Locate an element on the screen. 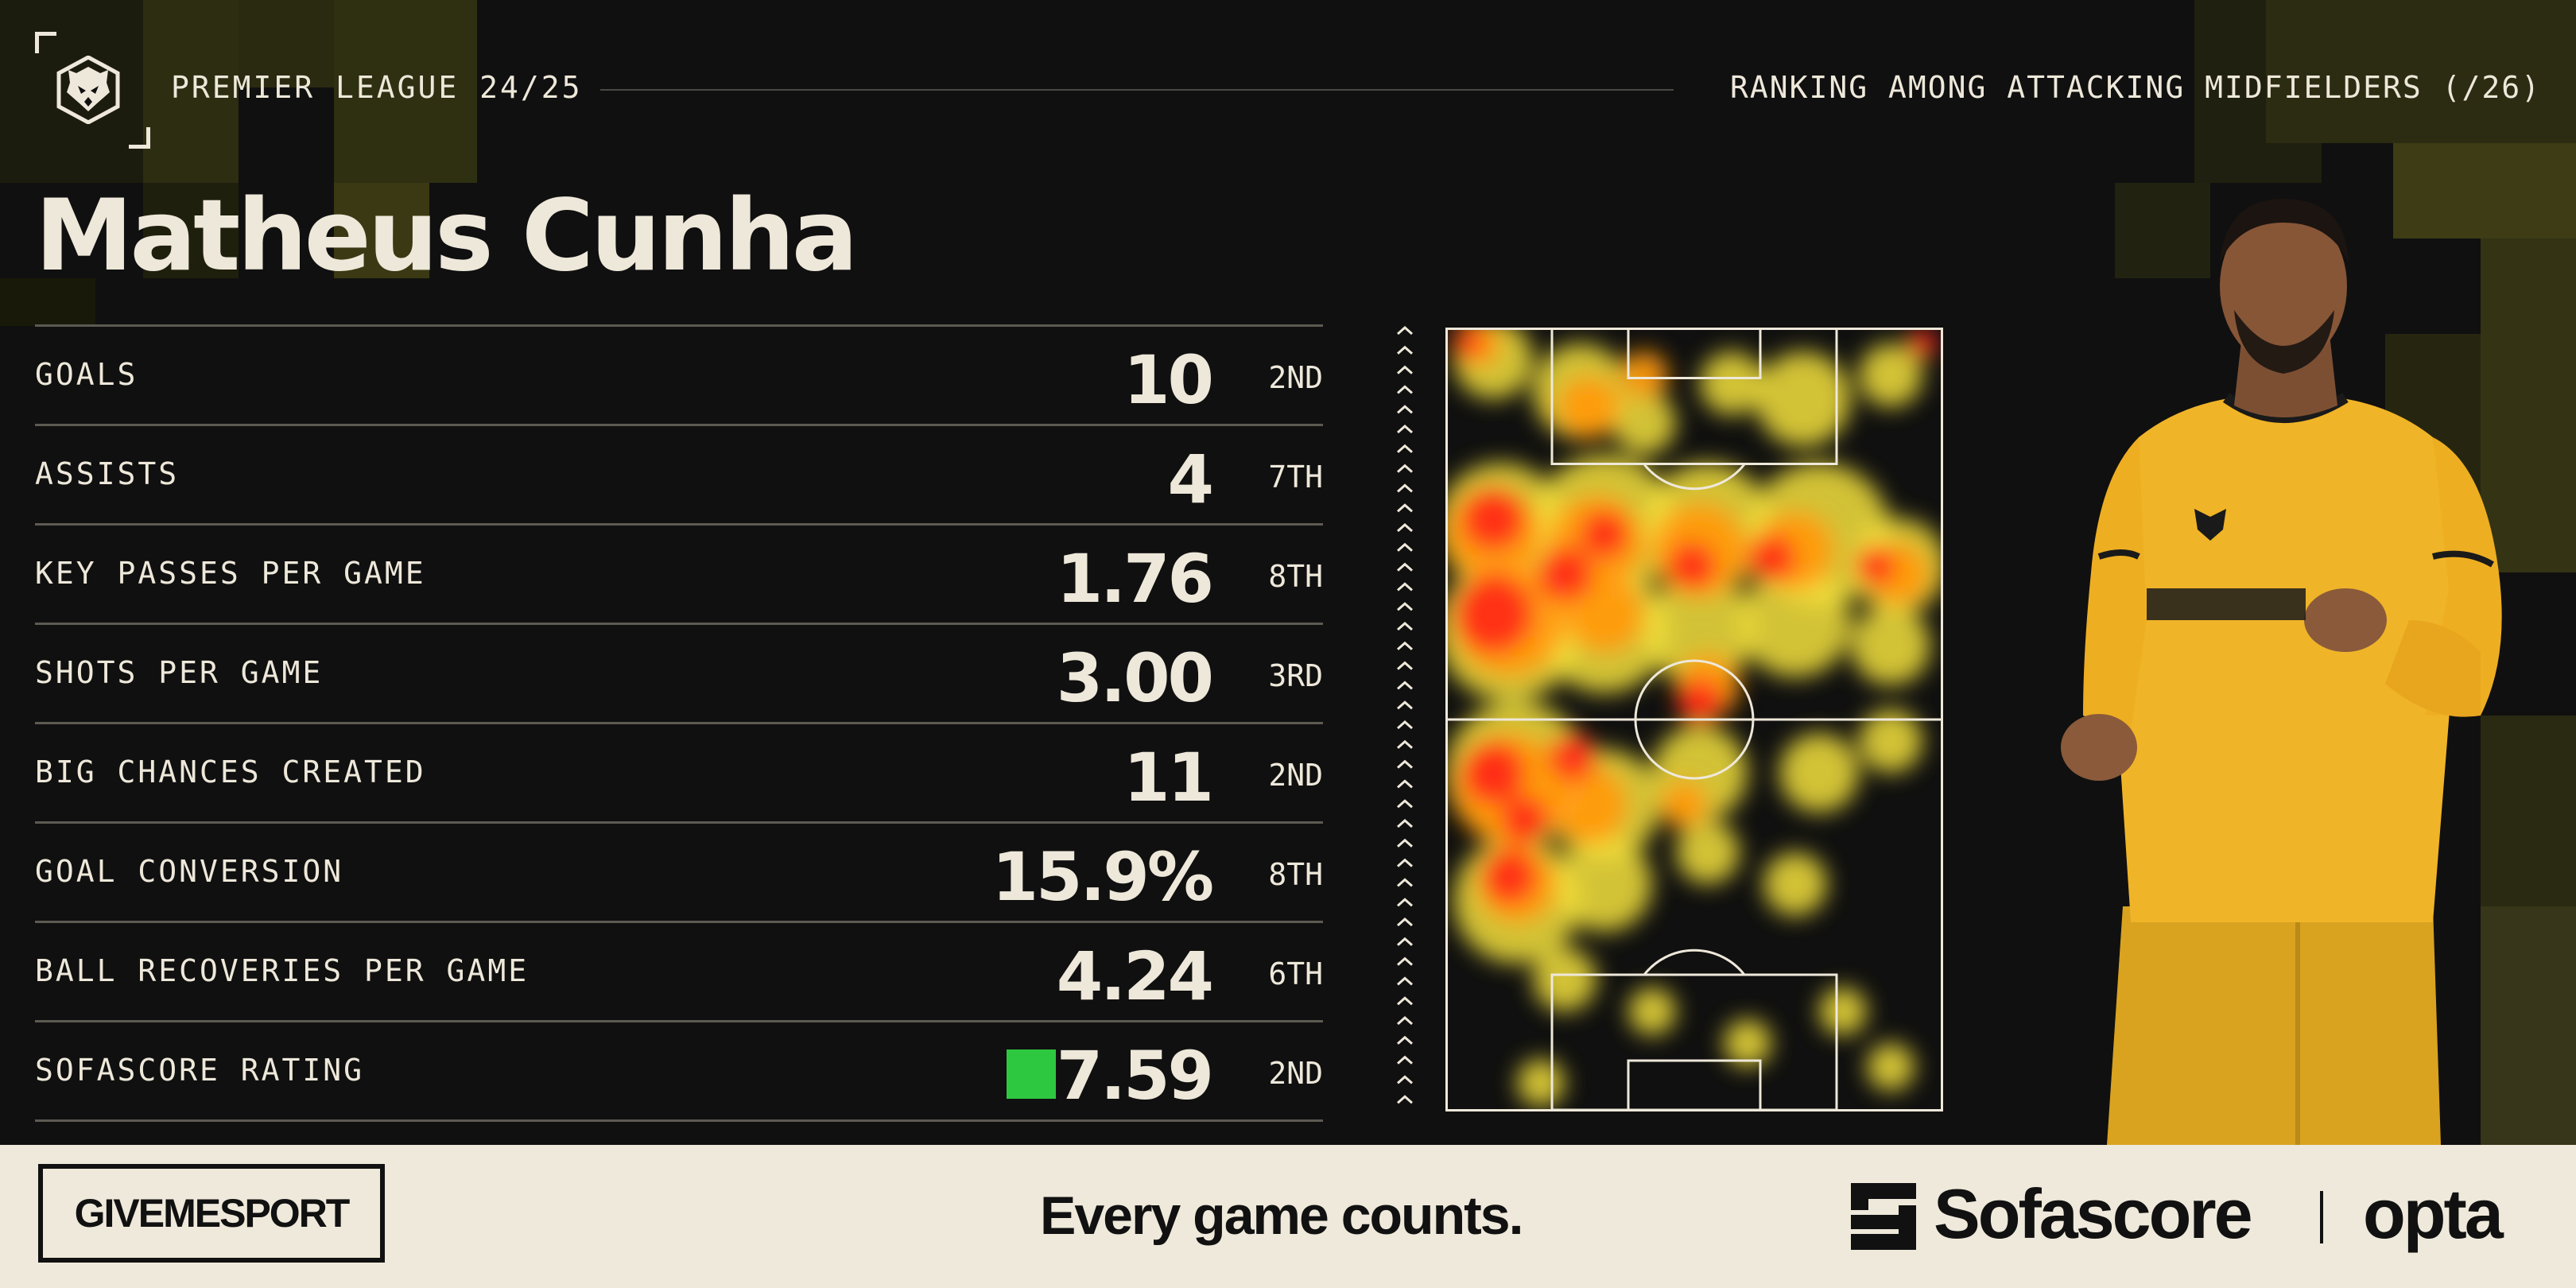 The image size is (2576, 1288). stat-value: 7.59 is located at coordinates (1135, 1076).